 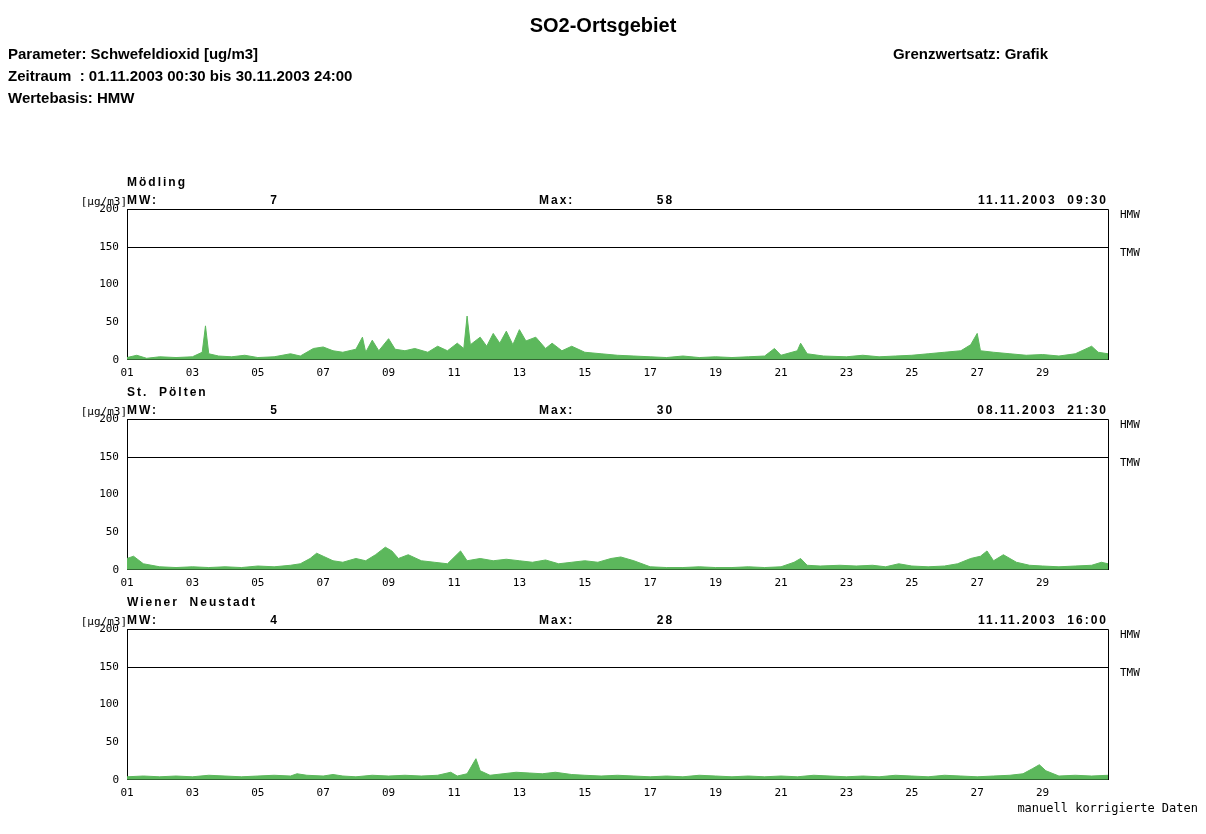 I want to click on text: 58, so click(x=665, y=200).